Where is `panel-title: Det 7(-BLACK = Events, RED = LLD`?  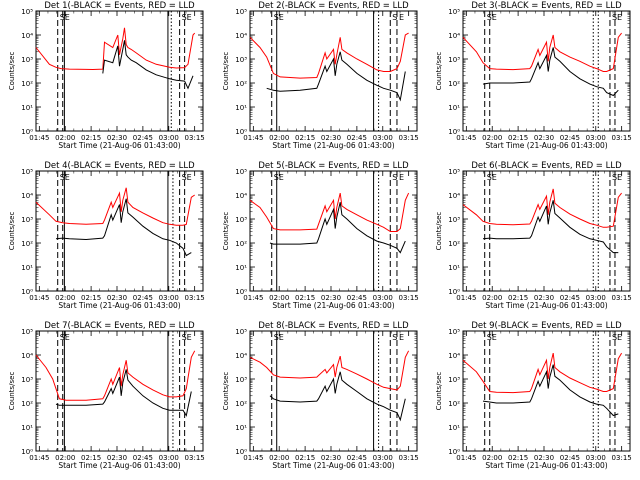
panel-title: Det 7(-BLACK = Events, RED = LLD is located at coordinates (119, 326).